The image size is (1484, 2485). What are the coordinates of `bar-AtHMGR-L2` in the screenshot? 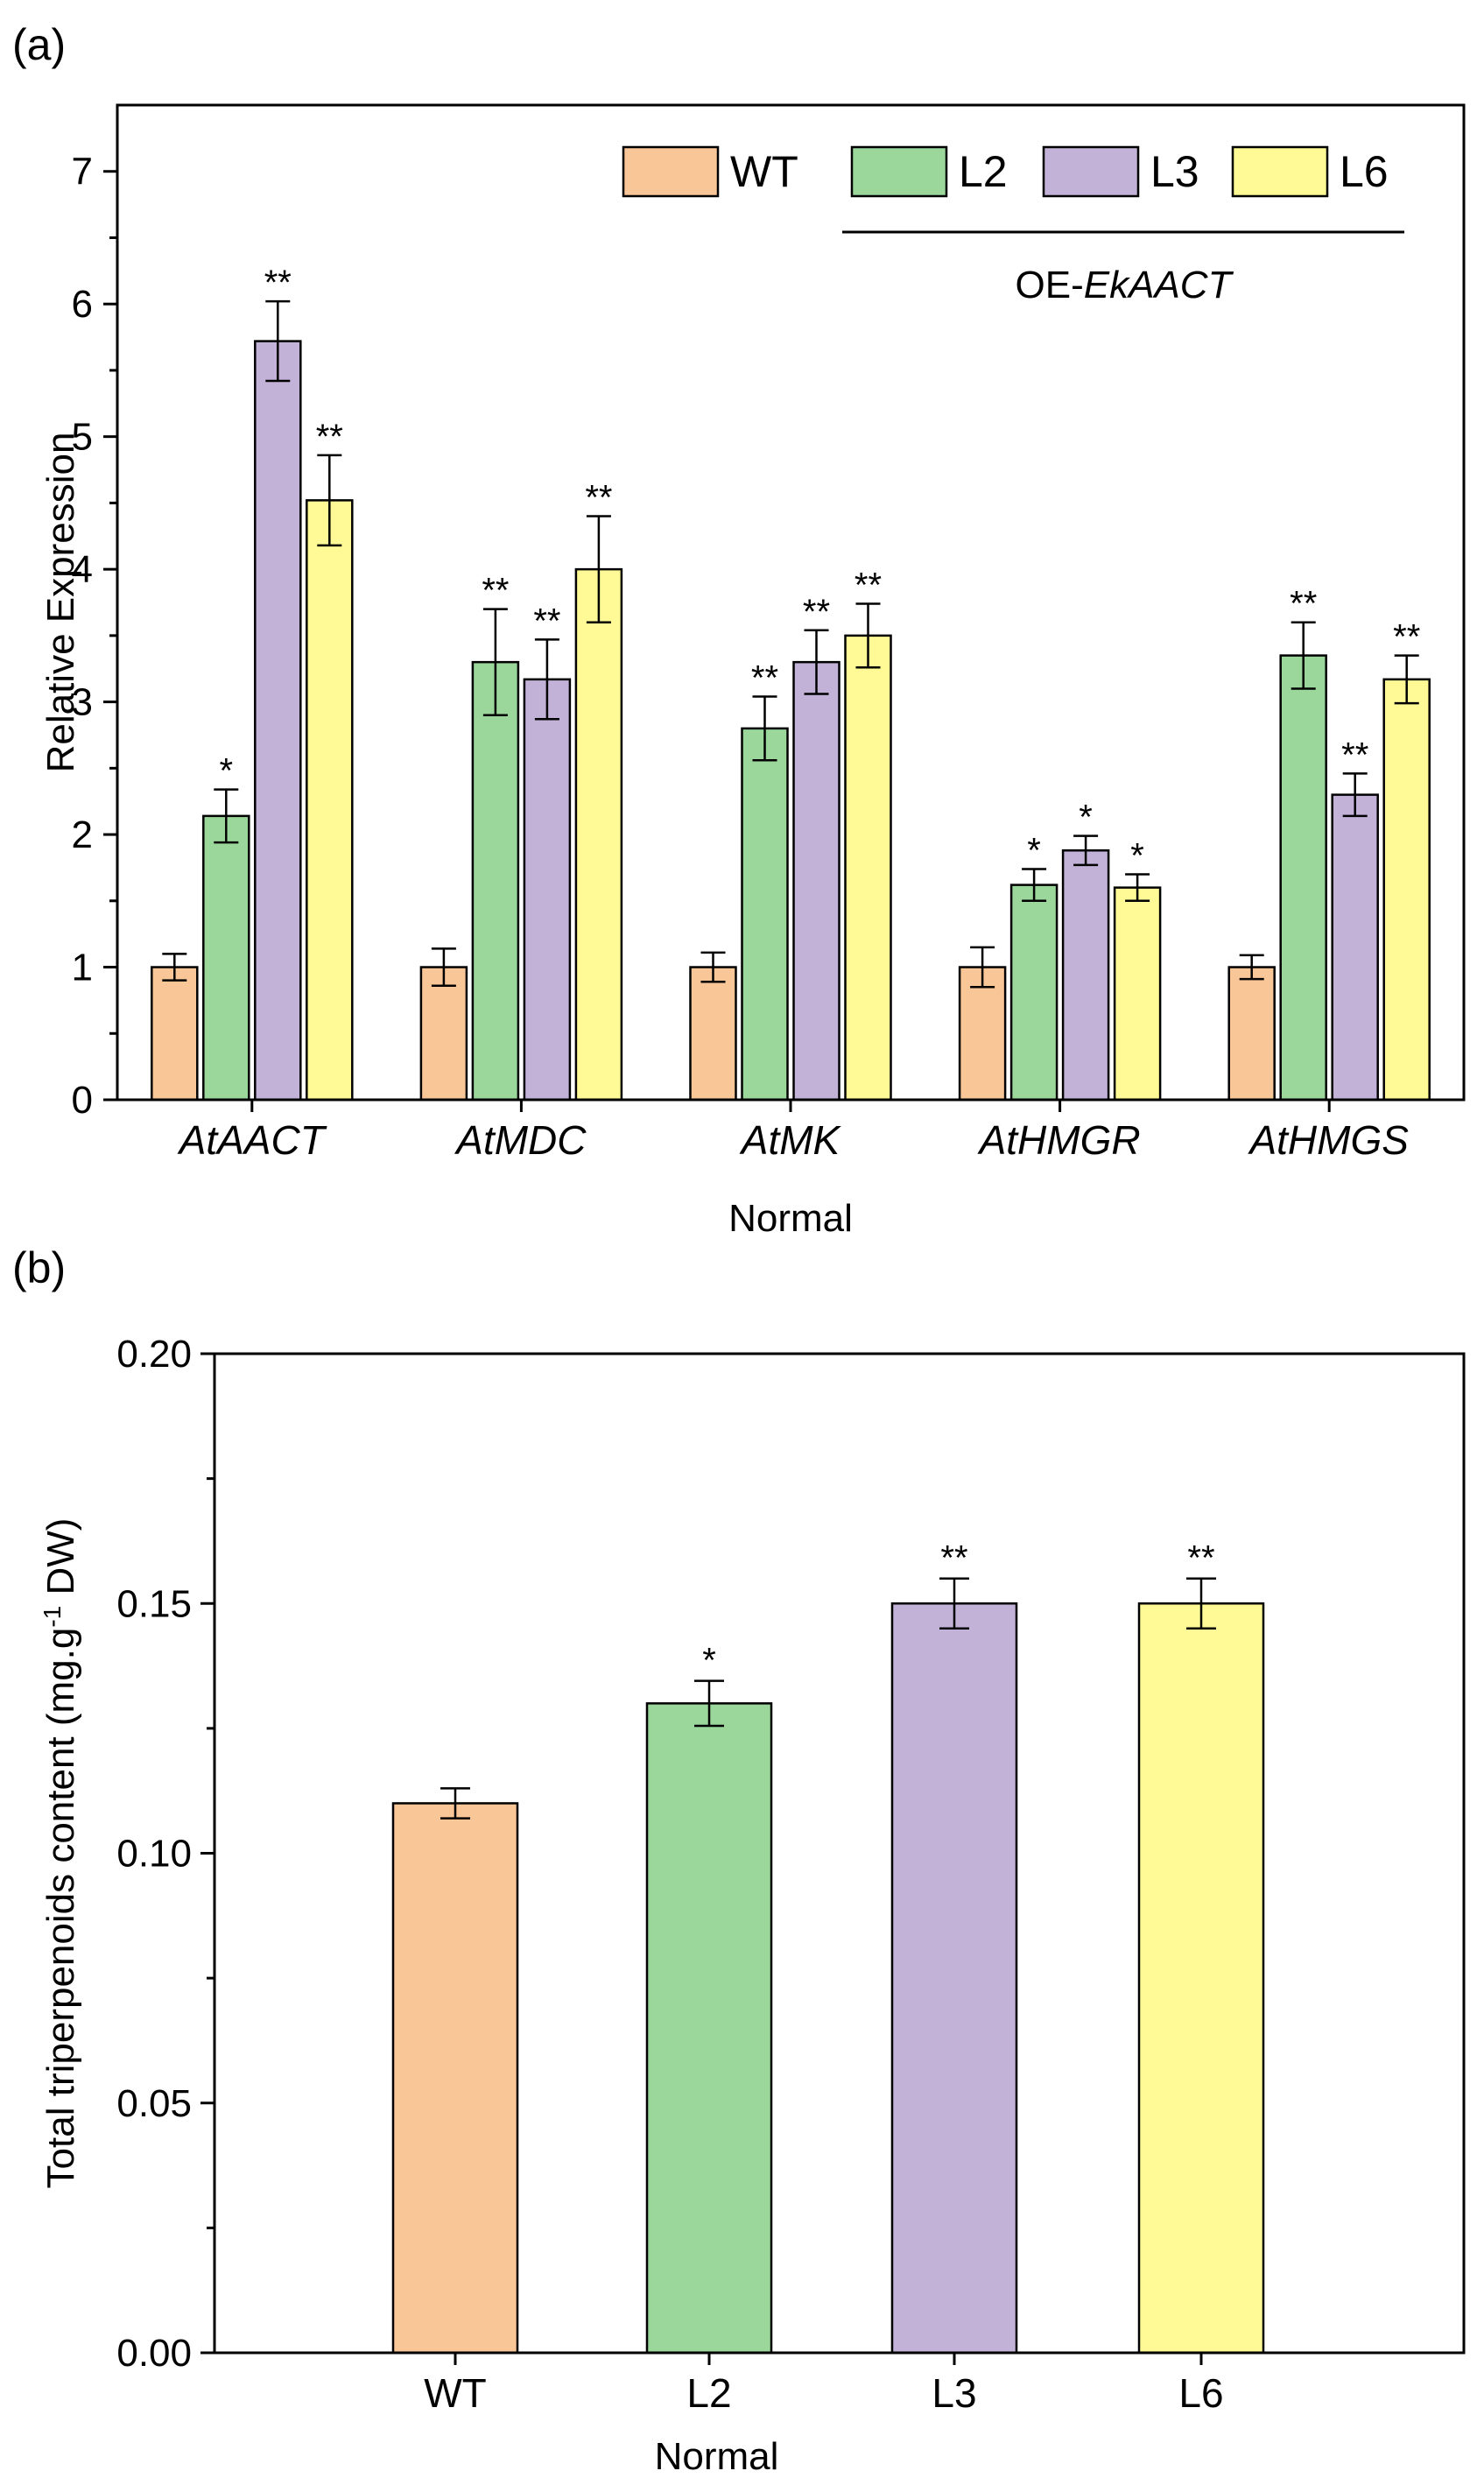 It's located at (1033, 992).